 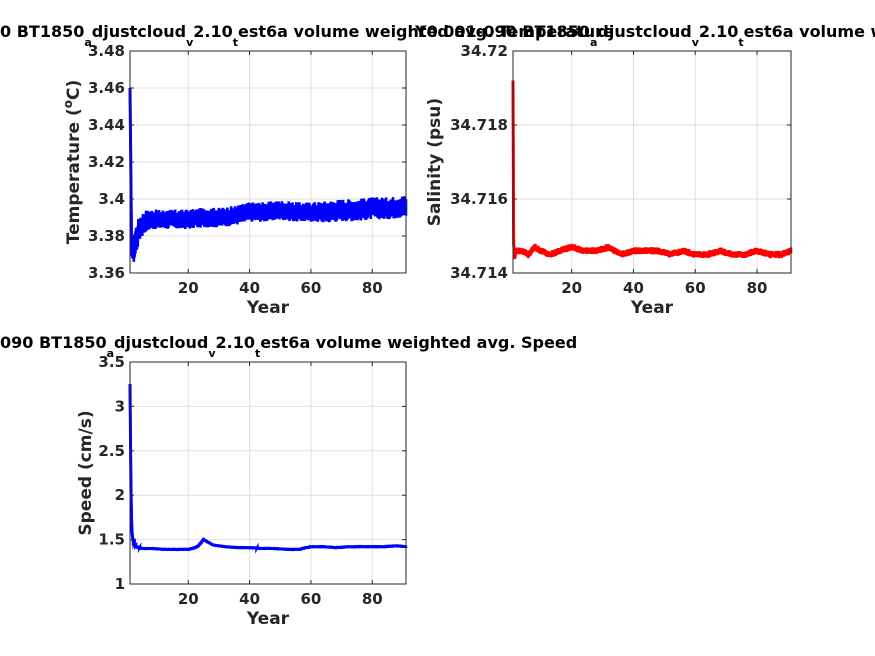 What do you see at coordinates (106, 125) in the screenshot?
I see `y-tick-label: 3.44` at bounding box center [106, 125].